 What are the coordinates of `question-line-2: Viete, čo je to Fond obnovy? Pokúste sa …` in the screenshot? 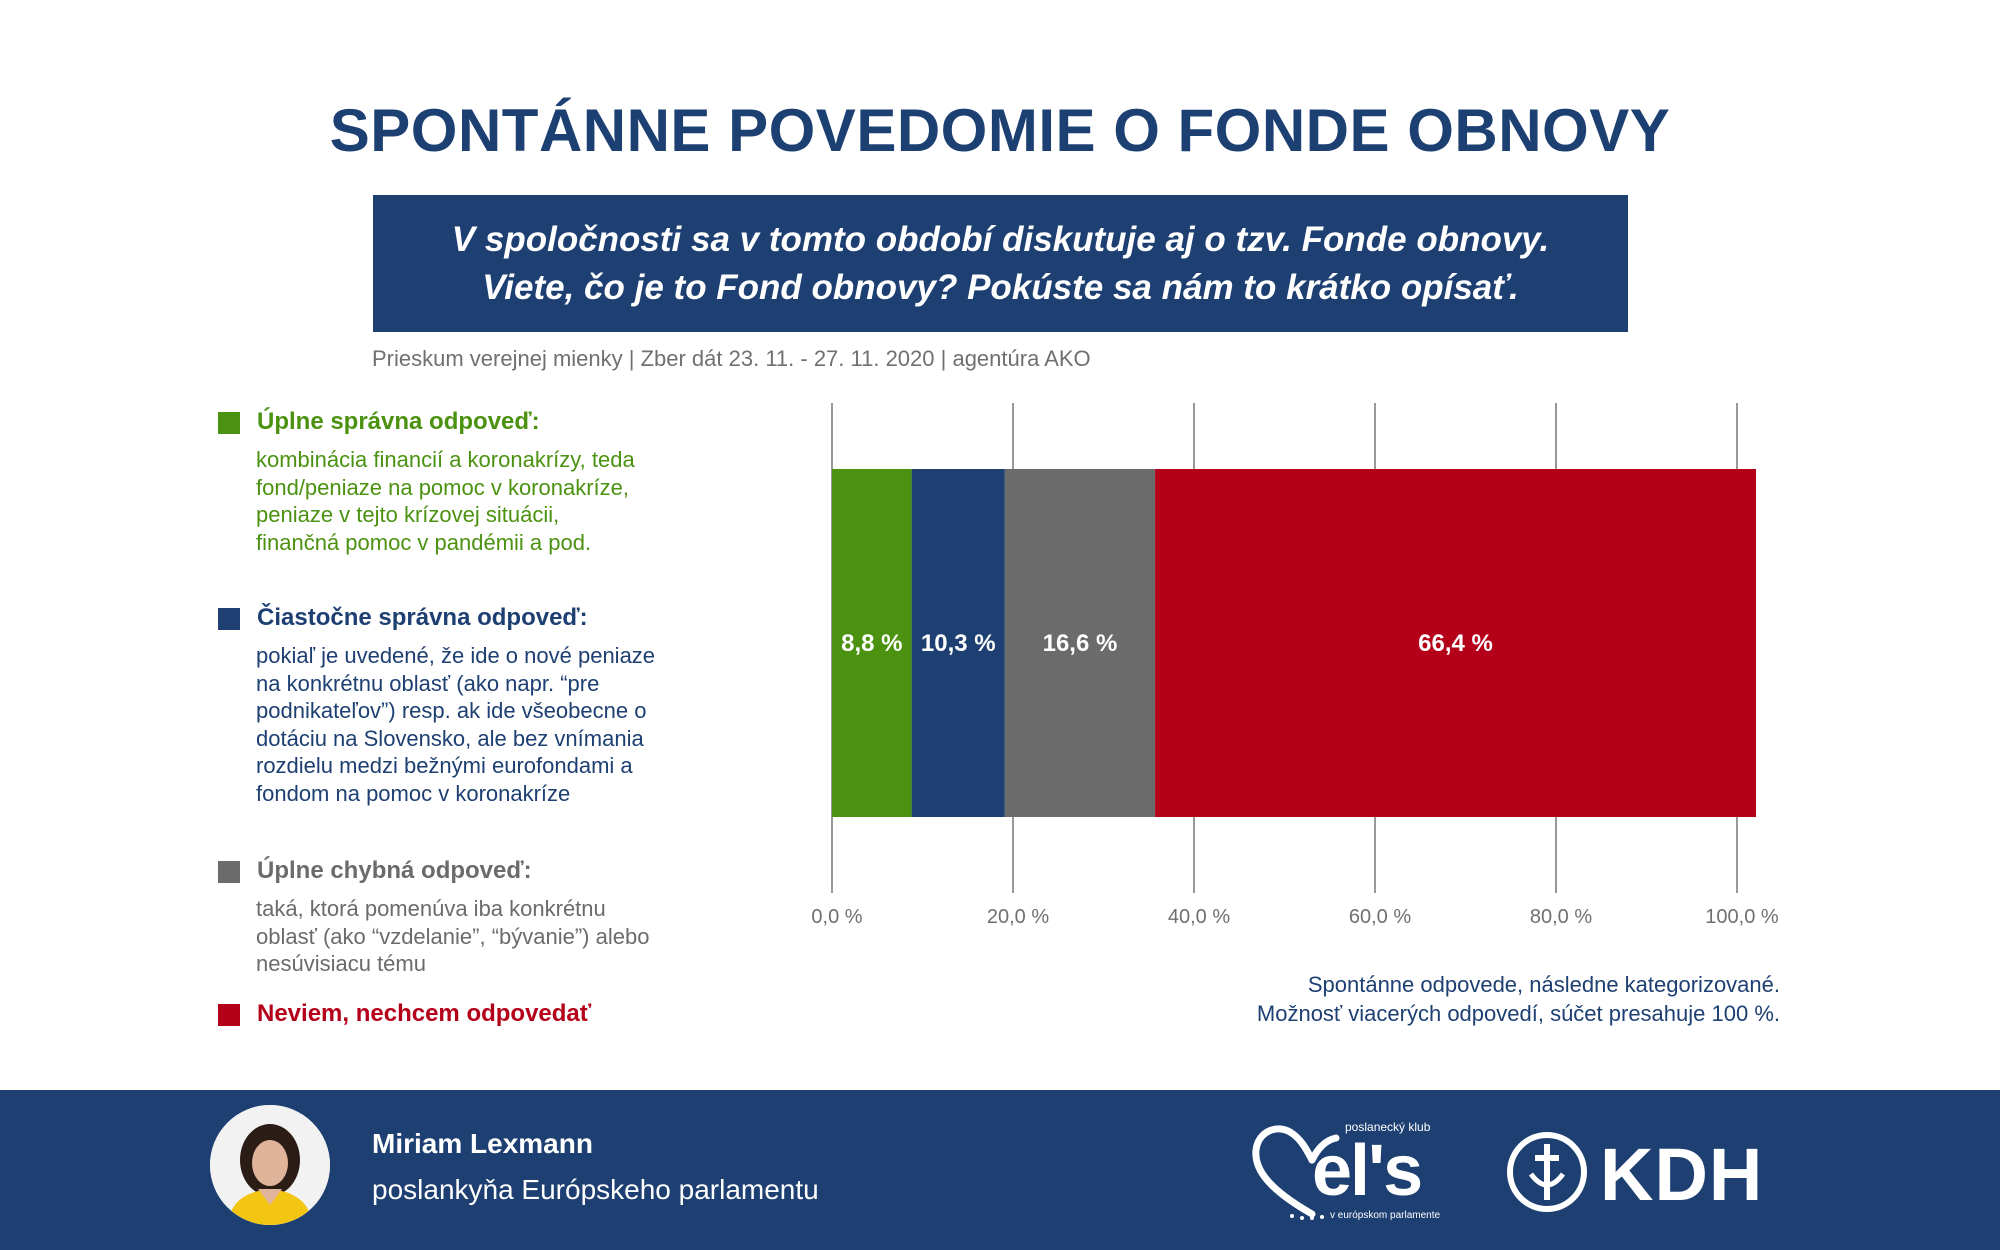 It's located at (1000, 287).